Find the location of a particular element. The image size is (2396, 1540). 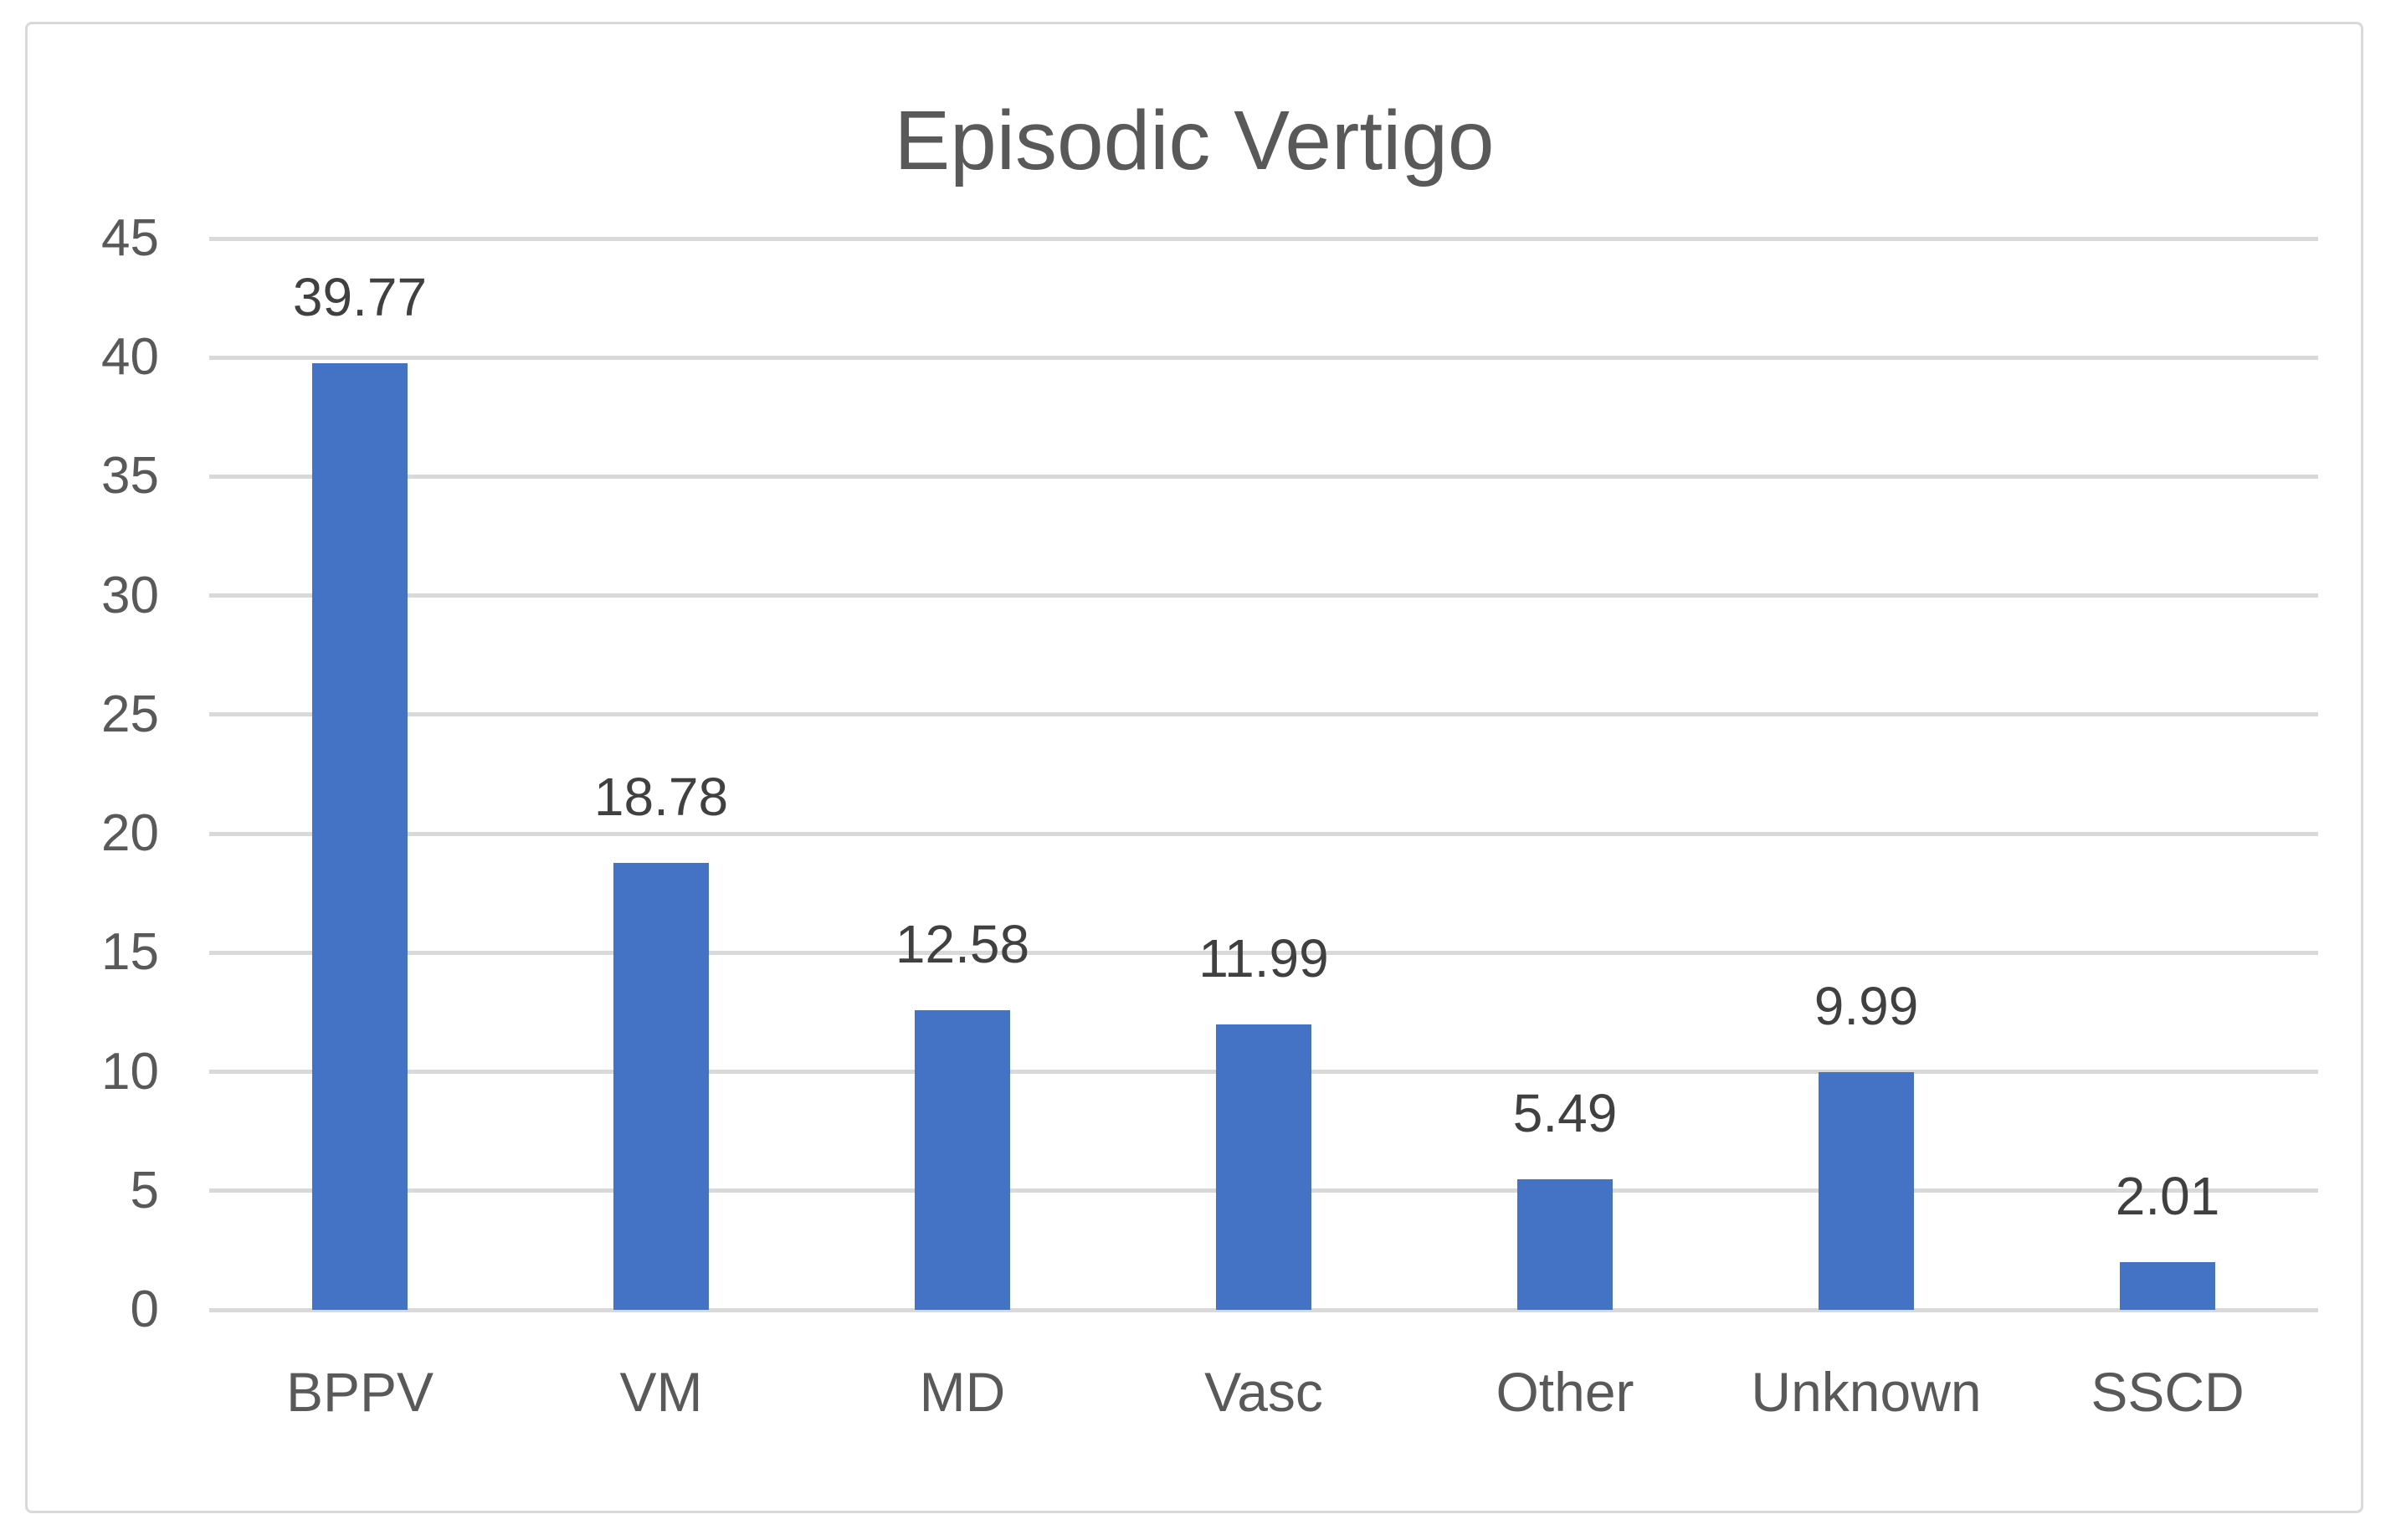

x-axis-category-label: BPPV is located at coordinates (359, 1392).